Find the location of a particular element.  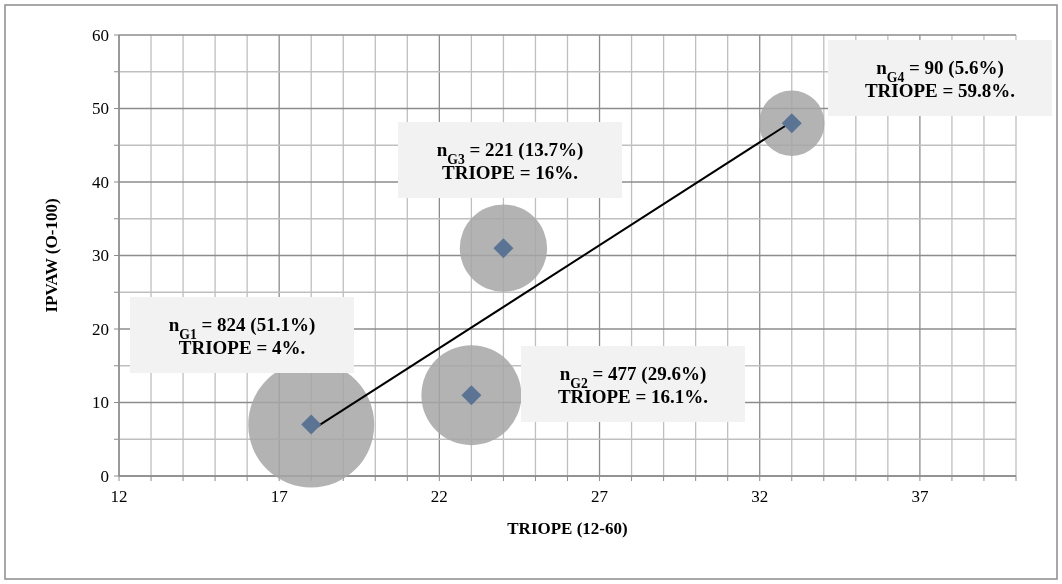

y-tick-label: 10 is located at coordinates (100, 403).